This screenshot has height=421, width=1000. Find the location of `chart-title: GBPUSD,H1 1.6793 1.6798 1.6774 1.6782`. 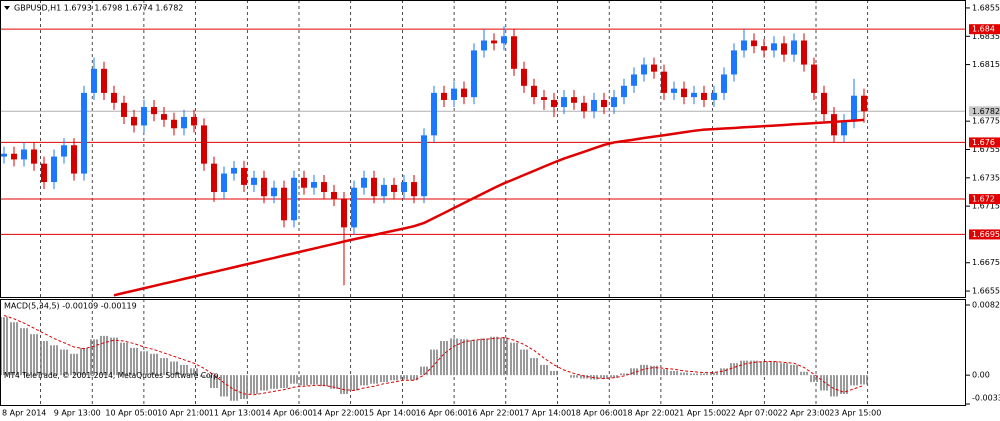

chart-title: GBPUSD,H1 1.6793 1.6798 1.6774 1.6782 is located at coordinates (98, 8).